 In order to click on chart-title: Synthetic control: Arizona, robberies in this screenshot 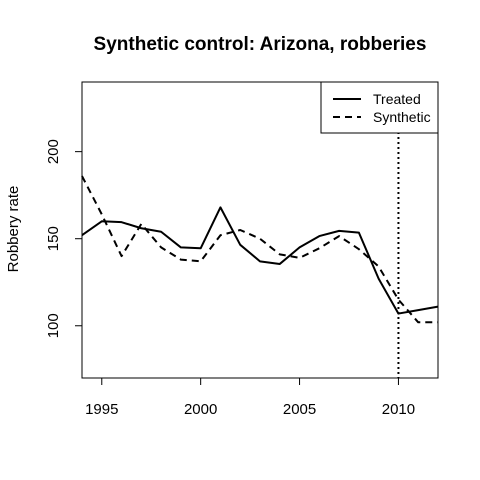, I will do `click(260, 44)`.